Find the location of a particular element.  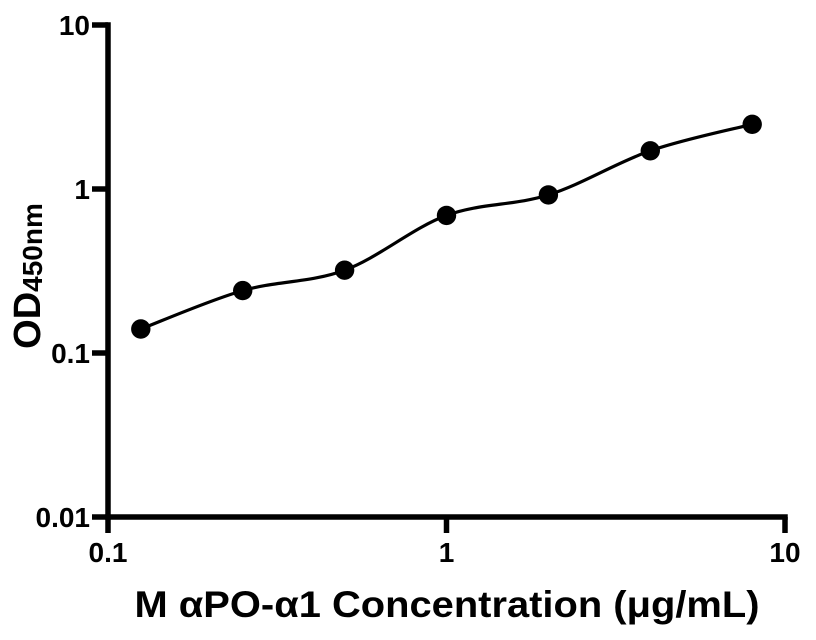

y-tick-label: 0.1 is located at coordinates (70, 353).